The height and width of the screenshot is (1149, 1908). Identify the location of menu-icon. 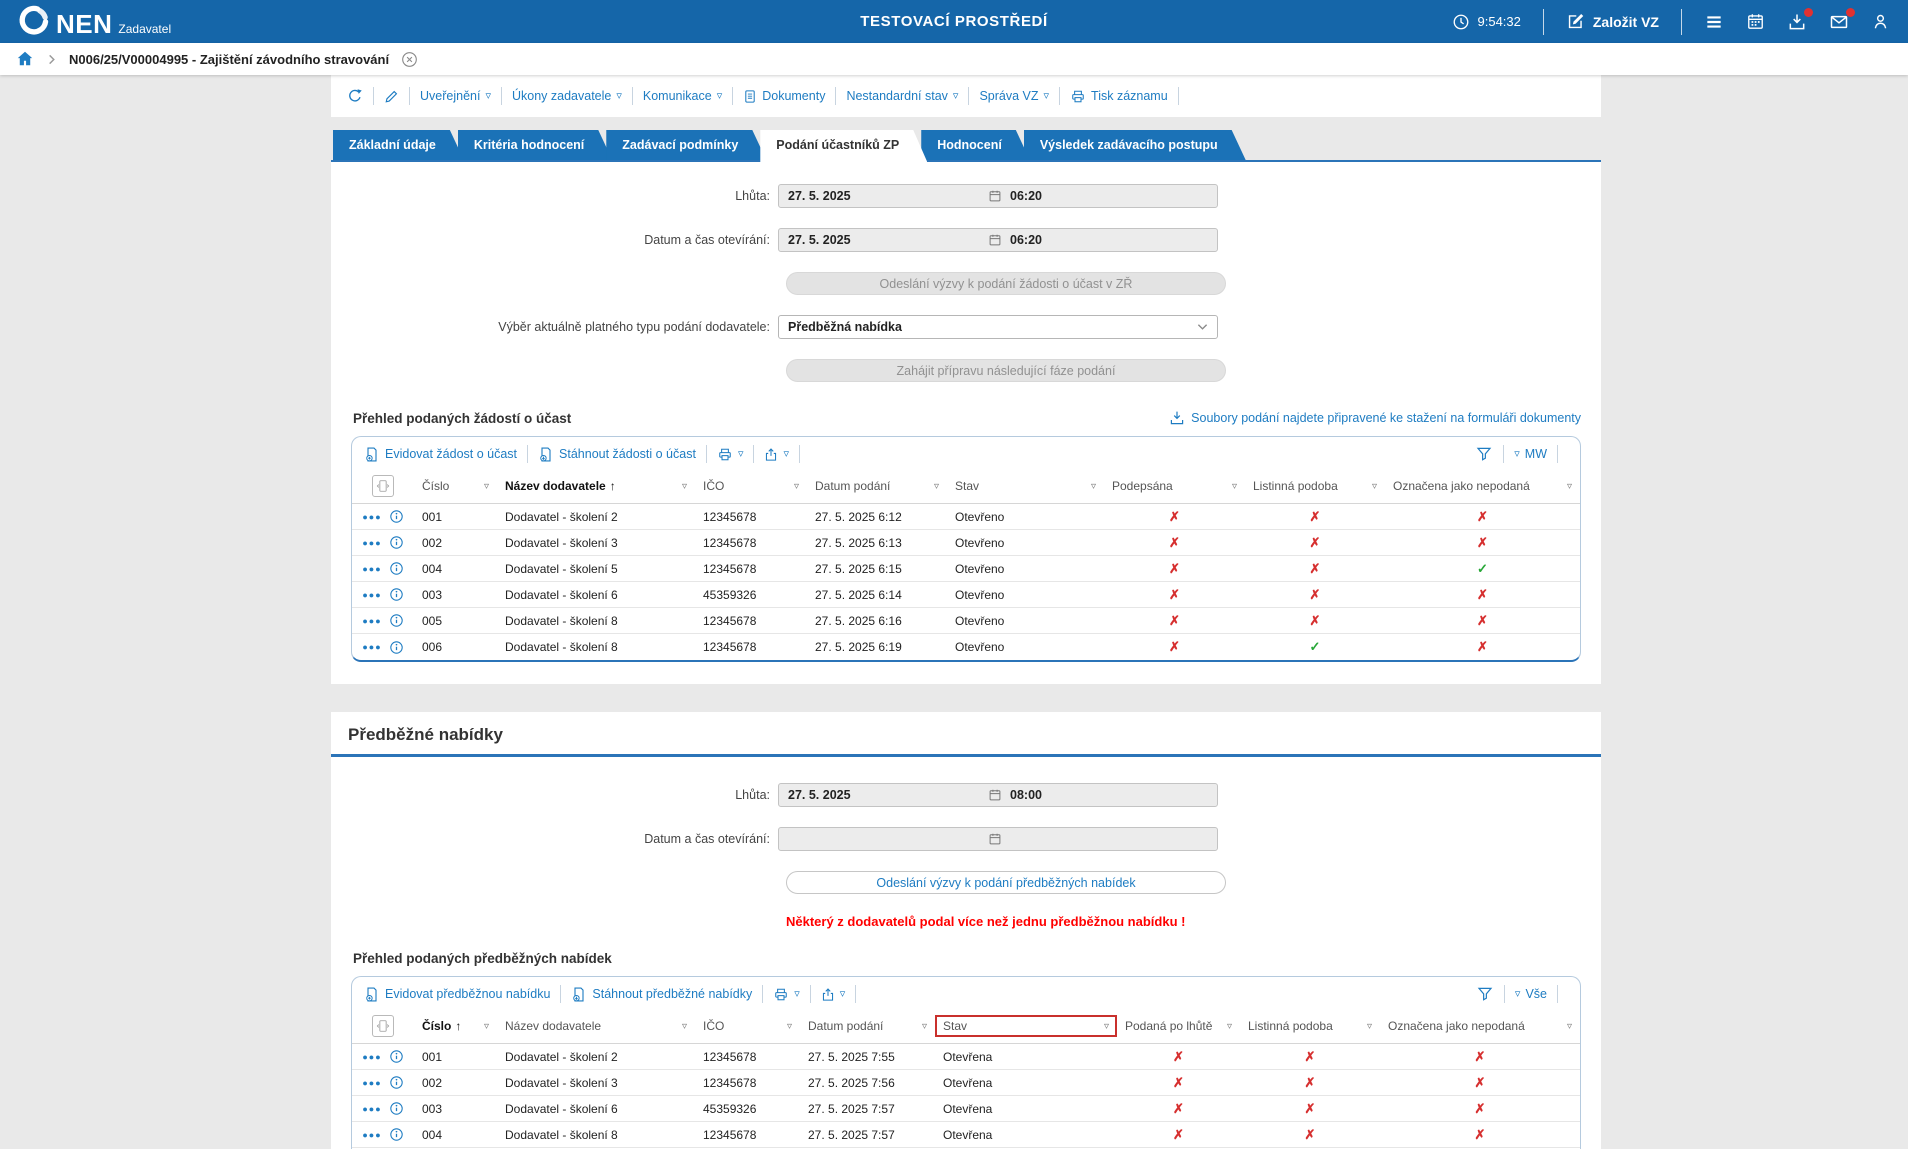
(1714, 22).